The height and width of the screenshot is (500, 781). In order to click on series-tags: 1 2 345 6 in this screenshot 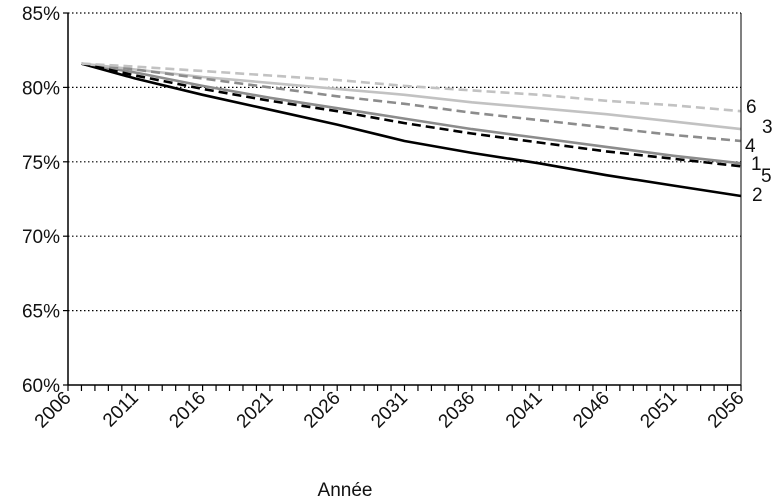, I will do `click(759, 151)`.